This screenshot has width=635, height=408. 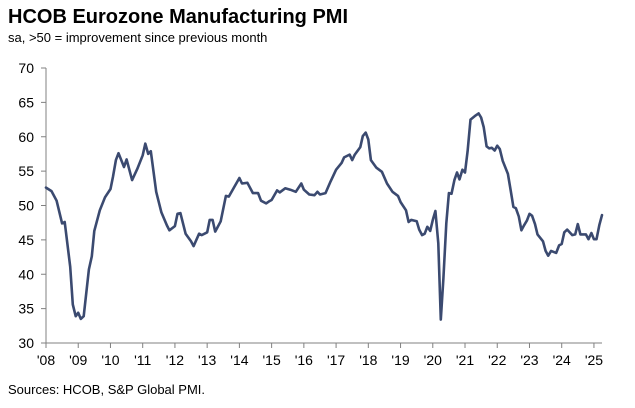 I want to click on y-tick-label: 70, so click(x=26, y=68).